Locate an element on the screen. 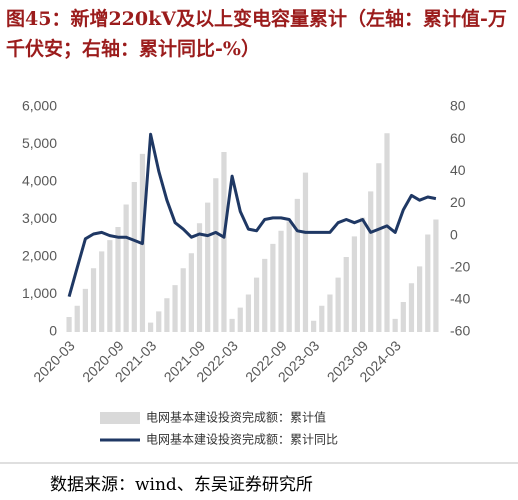  y-tick-label: 1,000 is located at coordinates (39, 293).